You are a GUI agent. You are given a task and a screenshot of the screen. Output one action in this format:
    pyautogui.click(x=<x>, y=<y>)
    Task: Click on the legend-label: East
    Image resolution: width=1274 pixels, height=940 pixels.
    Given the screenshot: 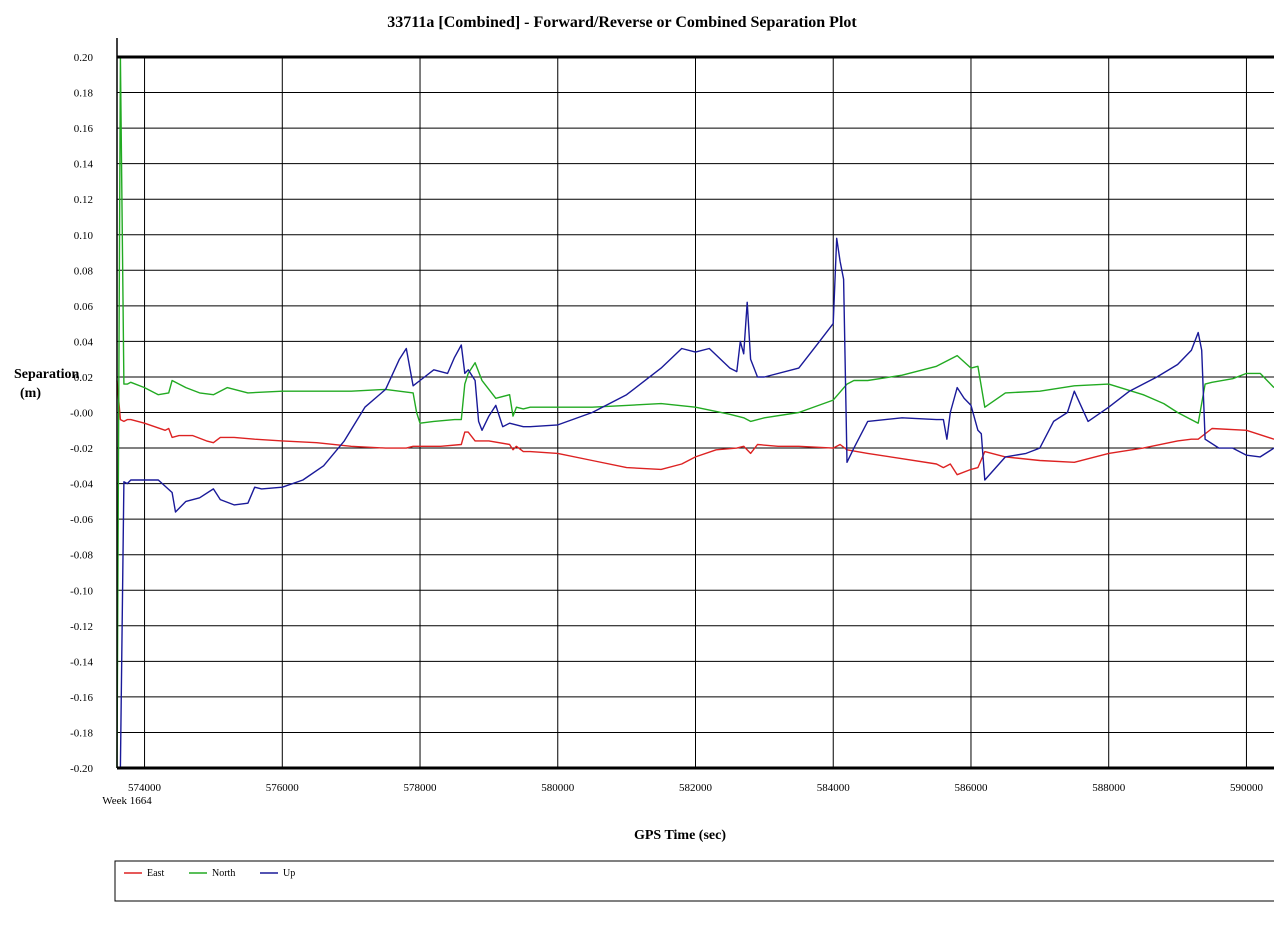 What is the action you would take?
    pyautogui.click(x=155, y=873)
    